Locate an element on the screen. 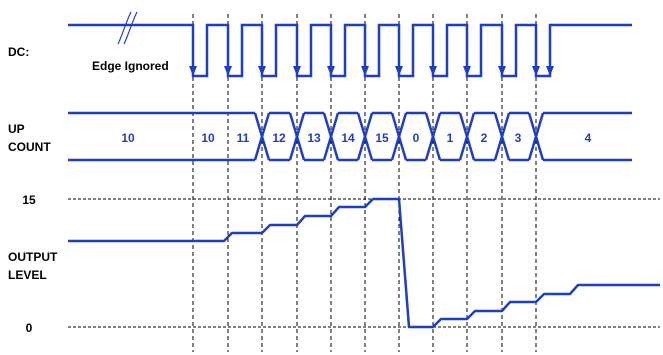 The height and width of the screenshot is (355, 663). up-label: UP is located at coordinates (16, 129).